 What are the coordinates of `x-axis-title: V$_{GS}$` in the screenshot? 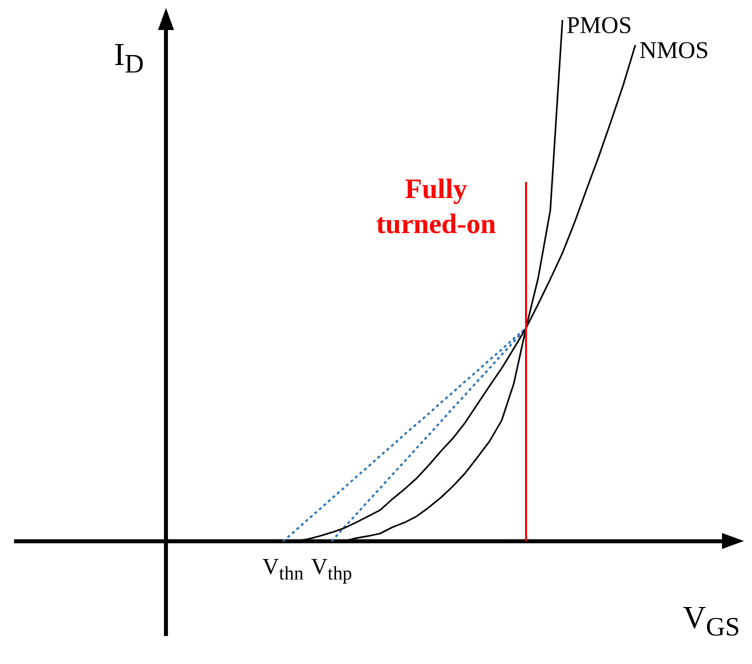 It's located at (711, 620).